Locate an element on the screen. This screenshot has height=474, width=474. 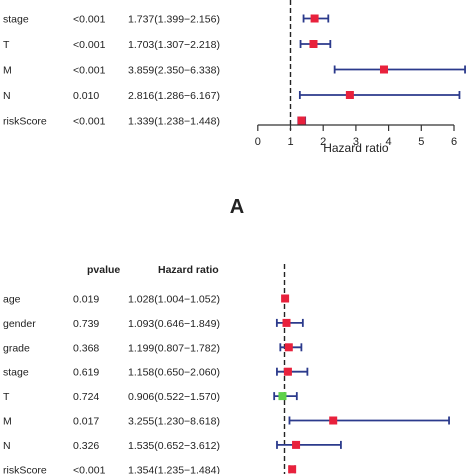
row-label: grade is located at coordinates (16, 348).